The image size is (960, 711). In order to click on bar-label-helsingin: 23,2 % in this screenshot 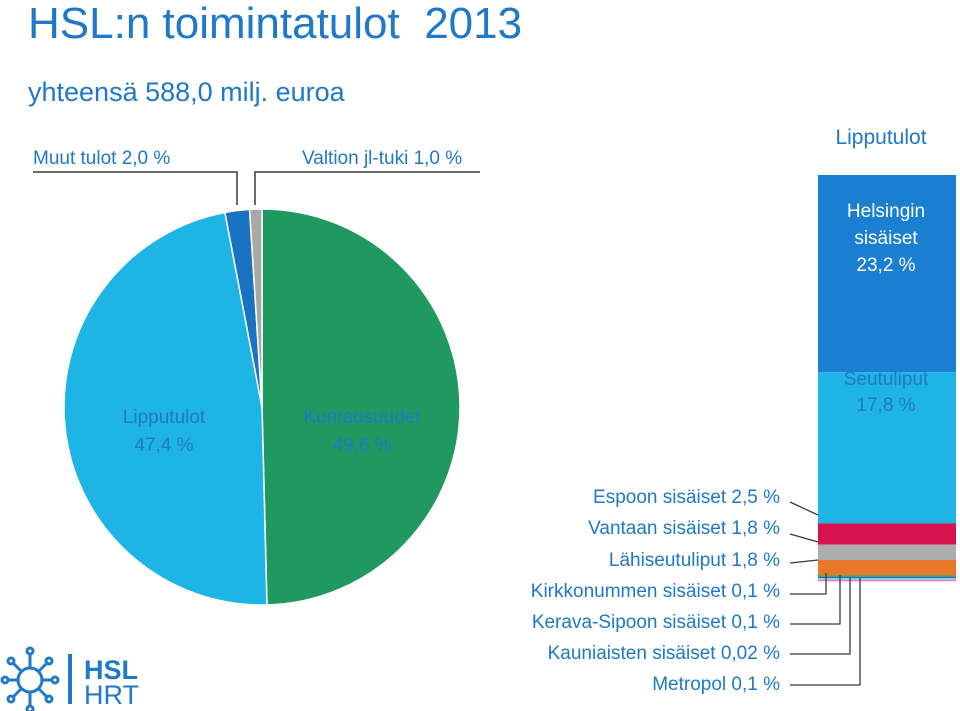, I will do `click(885, 265)`.